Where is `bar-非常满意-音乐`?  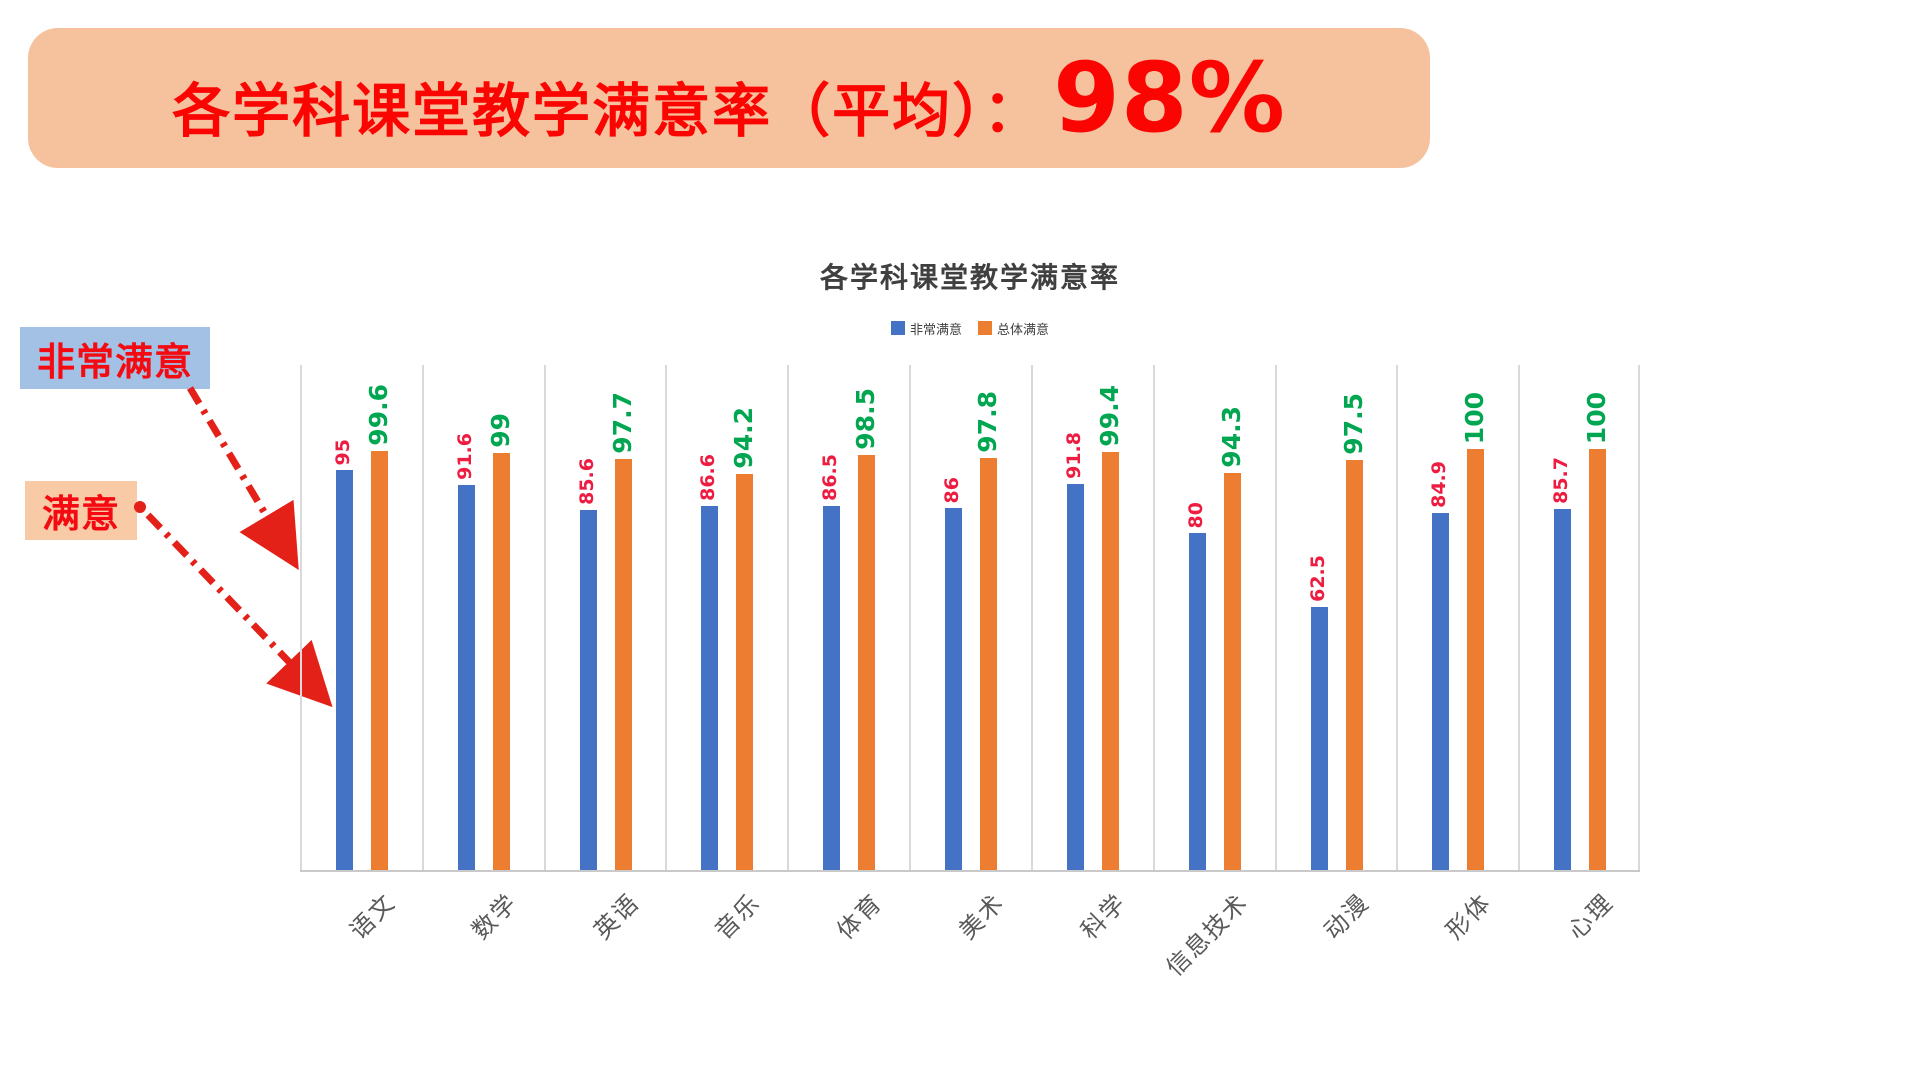
bar-非常满意-音乐 is located at coordinates (709, 688).